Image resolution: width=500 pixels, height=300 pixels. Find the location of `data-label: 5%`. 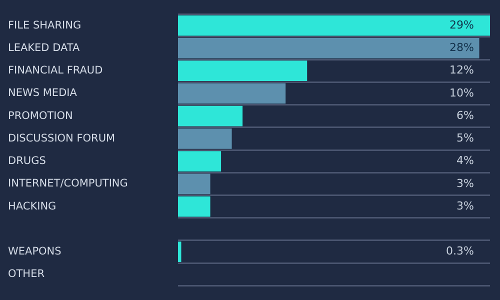

data-label: 5% is located at coordinates (465, 138).